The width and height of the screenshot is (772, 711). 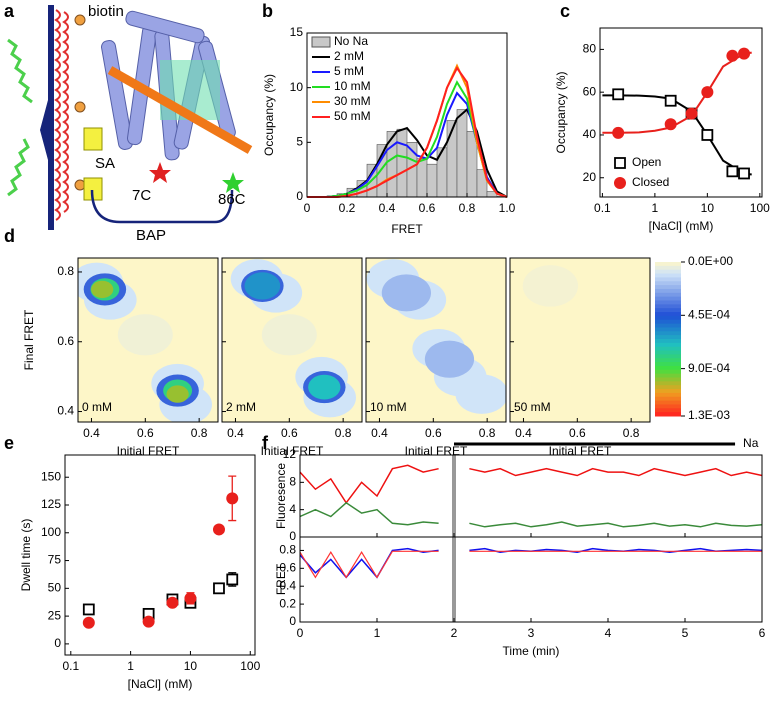 I want to click on membrane, so click(x=51, y=117).